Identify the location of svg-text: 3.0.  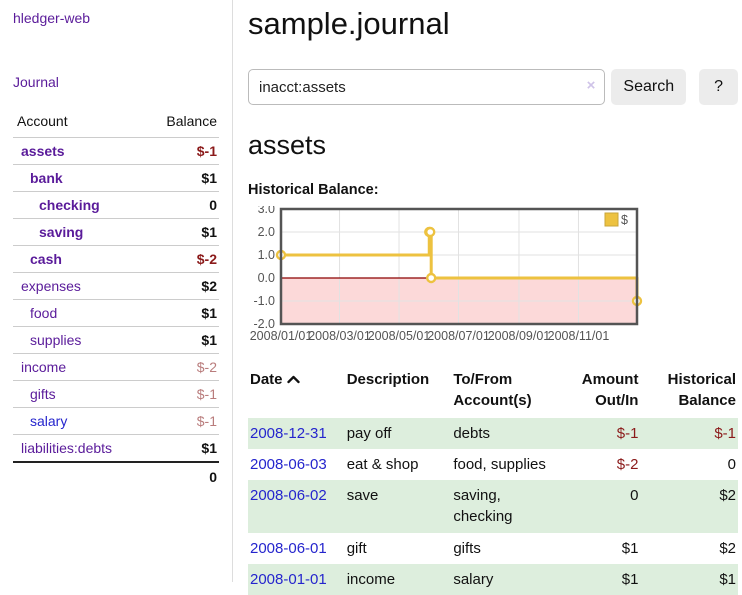
(266, 211).